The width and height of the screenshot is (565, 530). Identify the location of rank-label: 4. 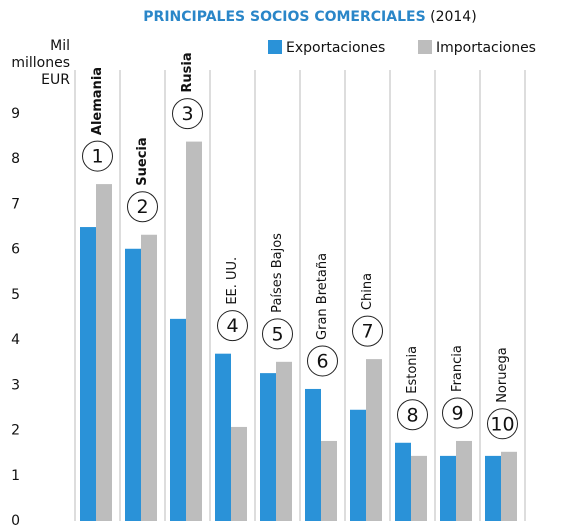
(232, 326).